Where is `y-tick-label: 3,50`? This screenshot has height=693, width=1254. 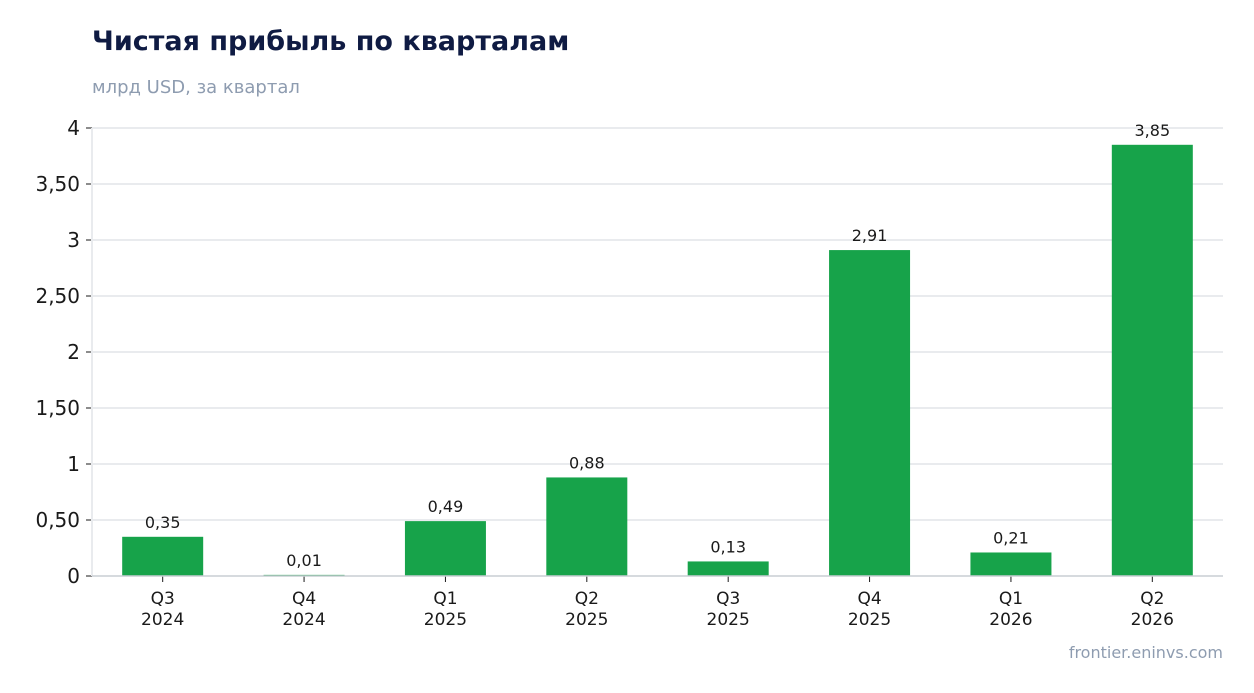
y-tick-label: 3,50 is located at coordinates (57, 184).